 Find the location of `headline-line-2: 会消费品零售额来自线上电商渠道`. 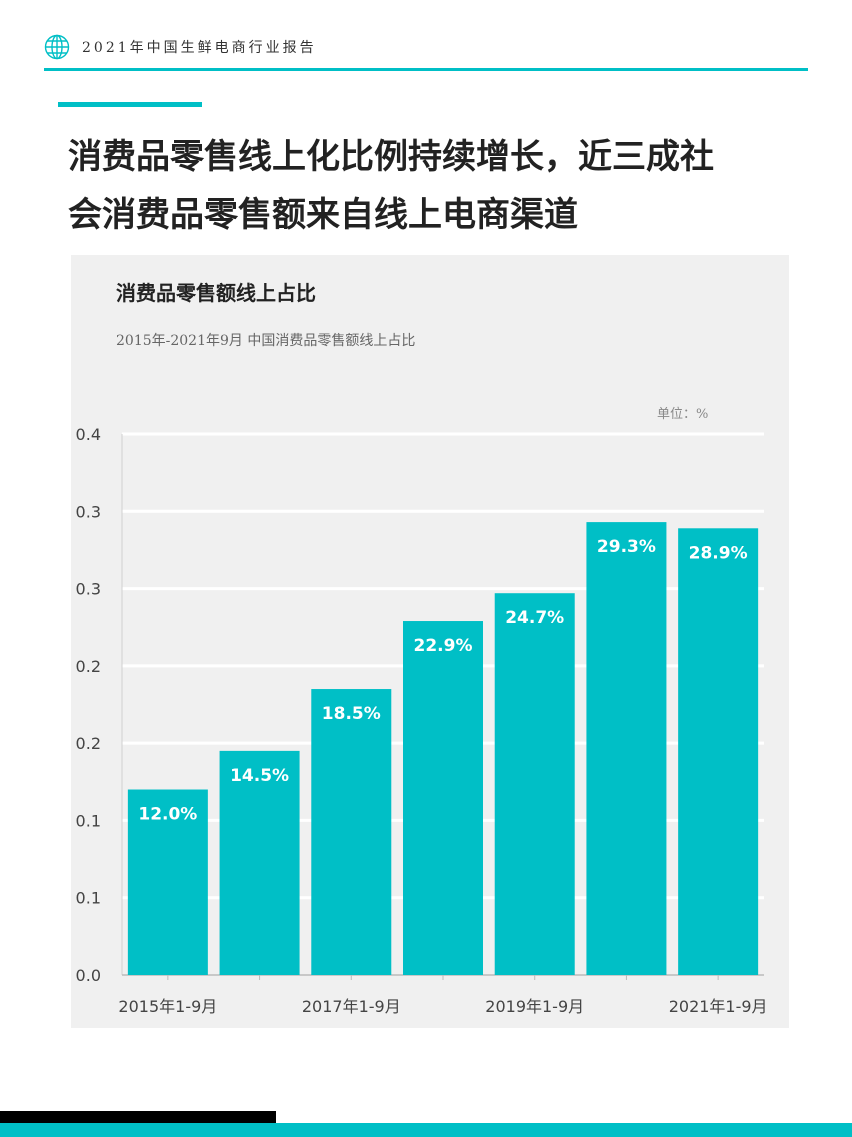

headline-line-2: 会消费品零售额来自线上电商渠道 is located at coordinates (323, 215).